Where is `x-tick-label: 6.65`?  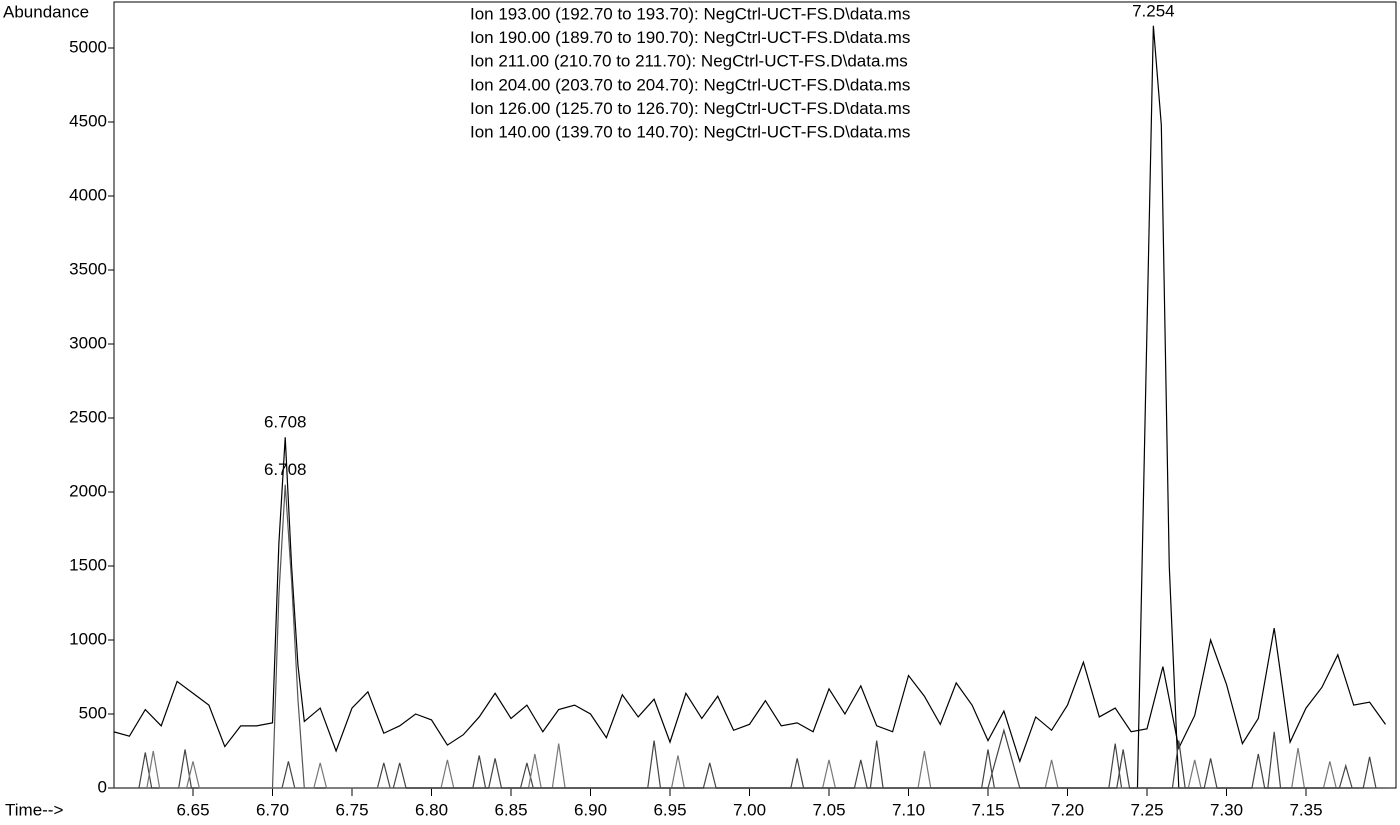 x-tick-label: 6.65 is located at coordinates (192, 809).